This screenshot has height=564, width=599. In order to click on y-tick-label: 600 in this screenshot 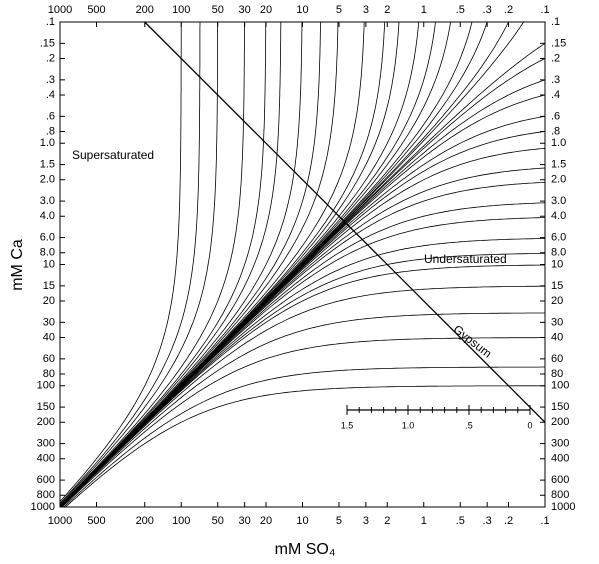, I will do `click(46, 480)`.